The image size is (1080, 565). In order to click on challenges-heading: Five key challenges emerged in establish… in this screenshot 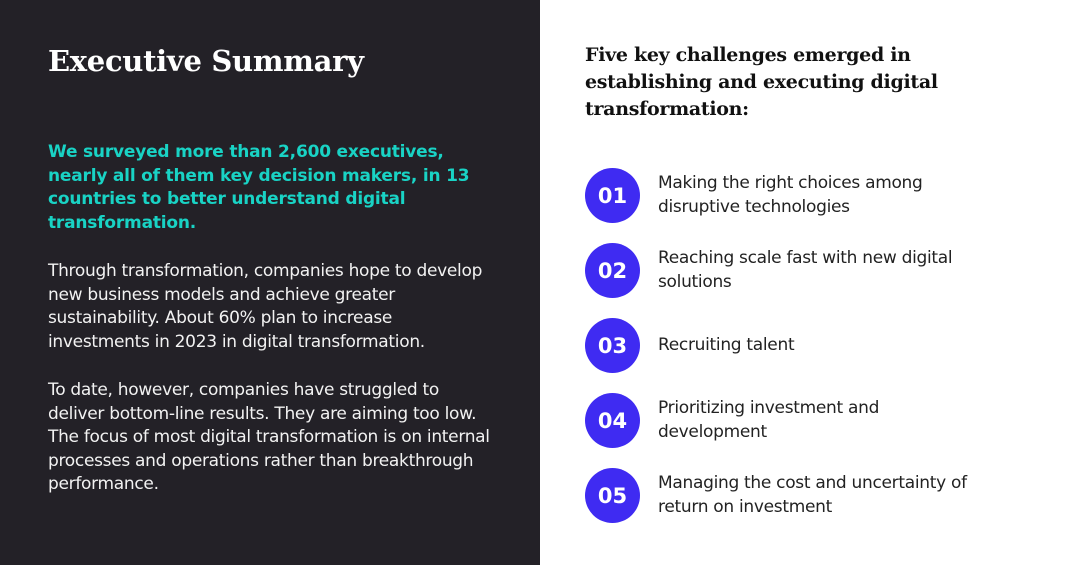, I will do `click(761, 82)`.